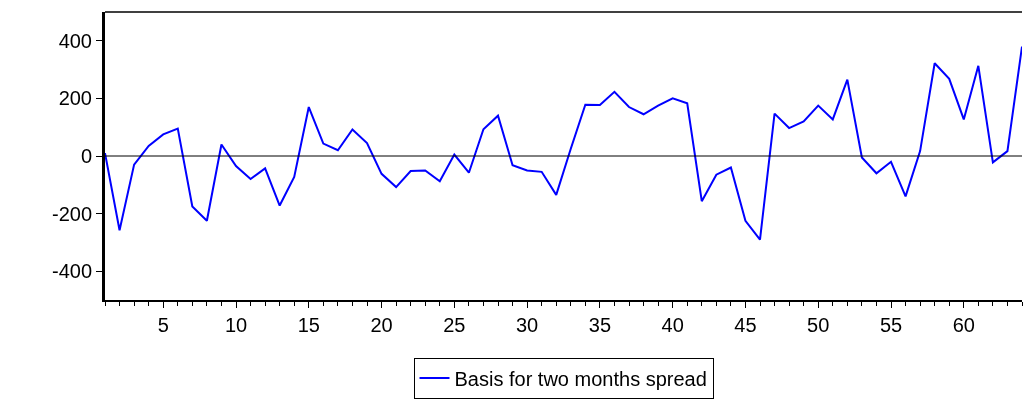 The image size is (1024, 401). Describe the element at coordinates (381, 325) in the screenshot. I see `x-tick-label: 20` at that location.